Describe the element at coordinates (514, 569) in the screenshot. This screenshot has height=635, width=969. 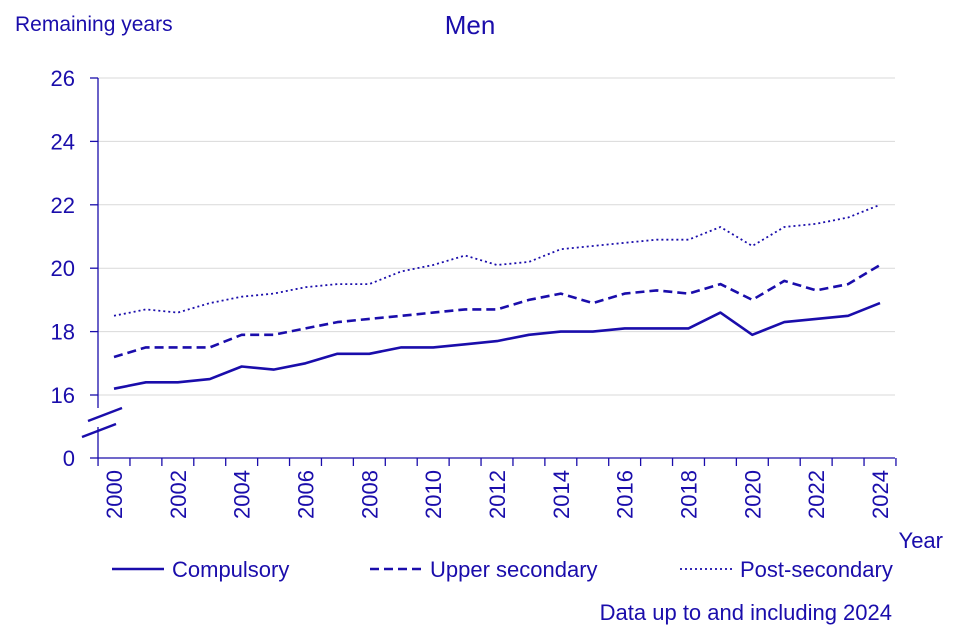
I see `legend-label-1: Upper secondary` at that location.